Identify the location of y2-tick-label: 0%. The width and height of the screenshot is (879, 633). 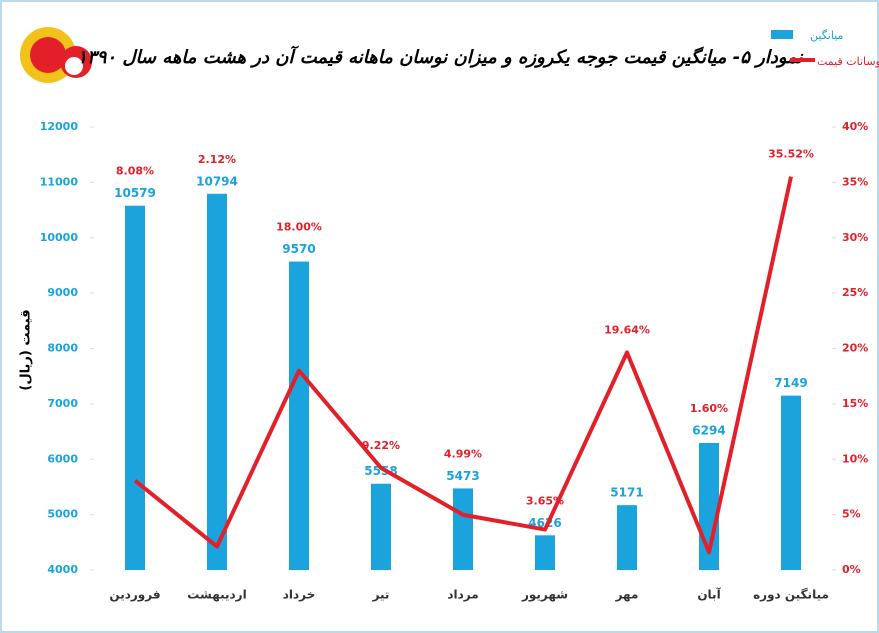
(851, 569).